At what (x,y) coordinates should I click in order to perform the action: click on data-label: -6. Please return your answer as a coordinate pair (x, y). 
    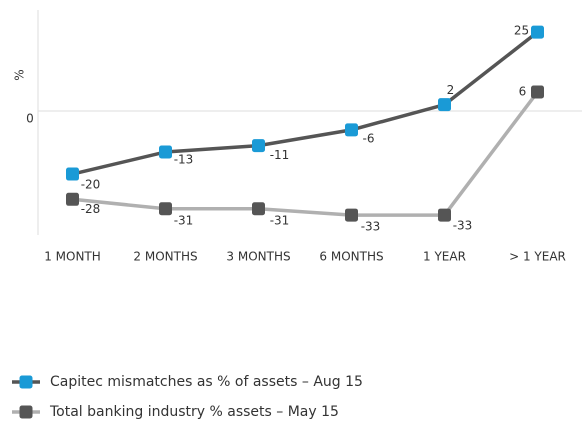
    Looking at the image, I should click on (369, 138).